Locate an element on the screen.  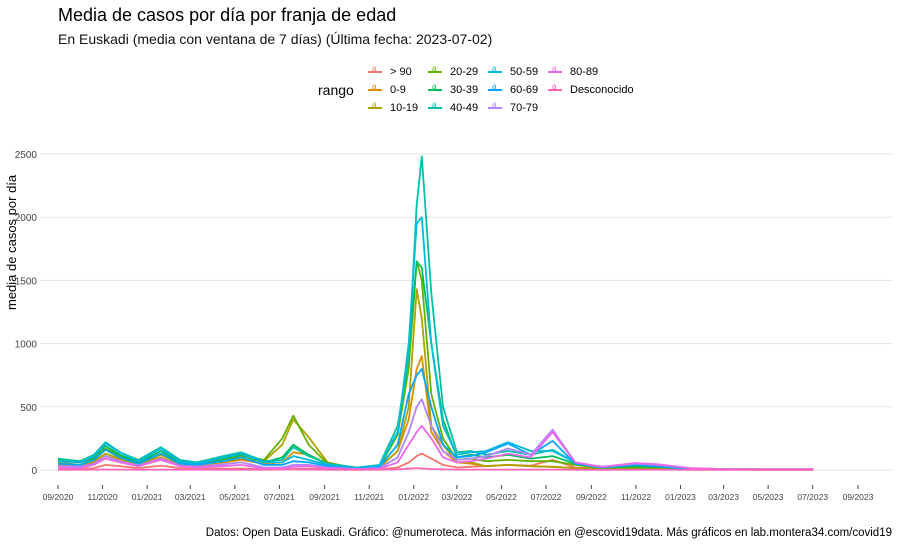
legend-item: 40-49 is located at coordinates (453, 107).